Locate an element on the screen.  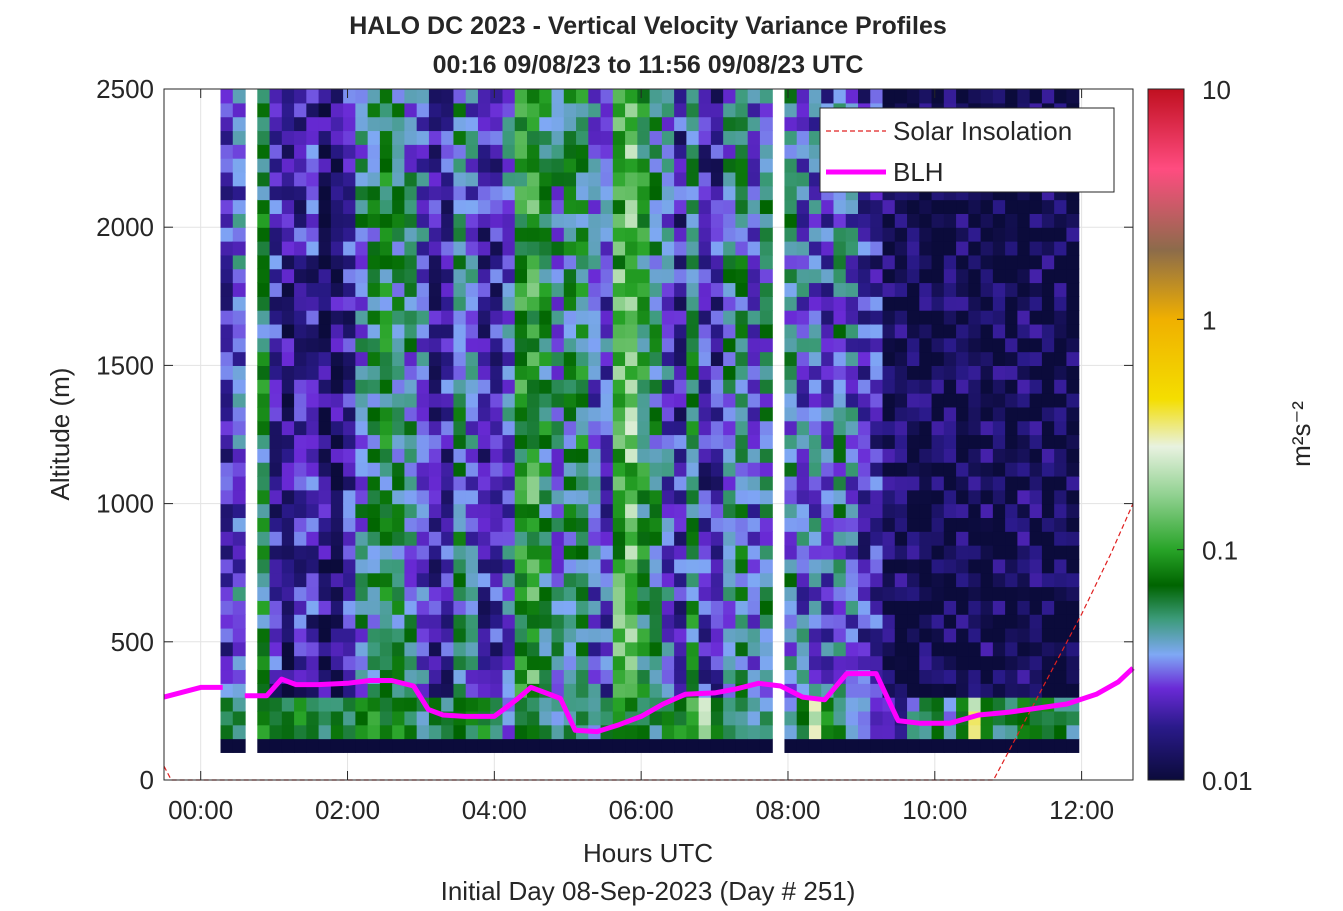
x-tick-label: 02:00 is located at coordinates (347, 810).